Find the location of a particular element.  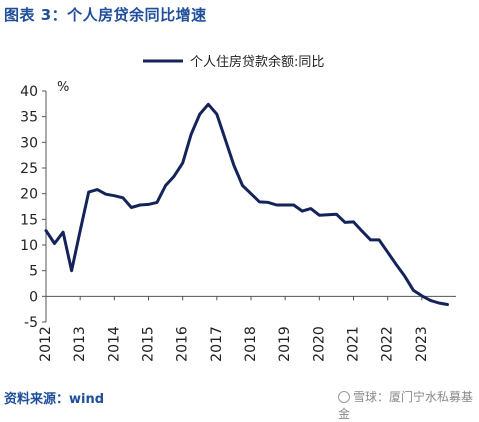

source-note: 资料来源：wind is located at coordinates (54, 399).